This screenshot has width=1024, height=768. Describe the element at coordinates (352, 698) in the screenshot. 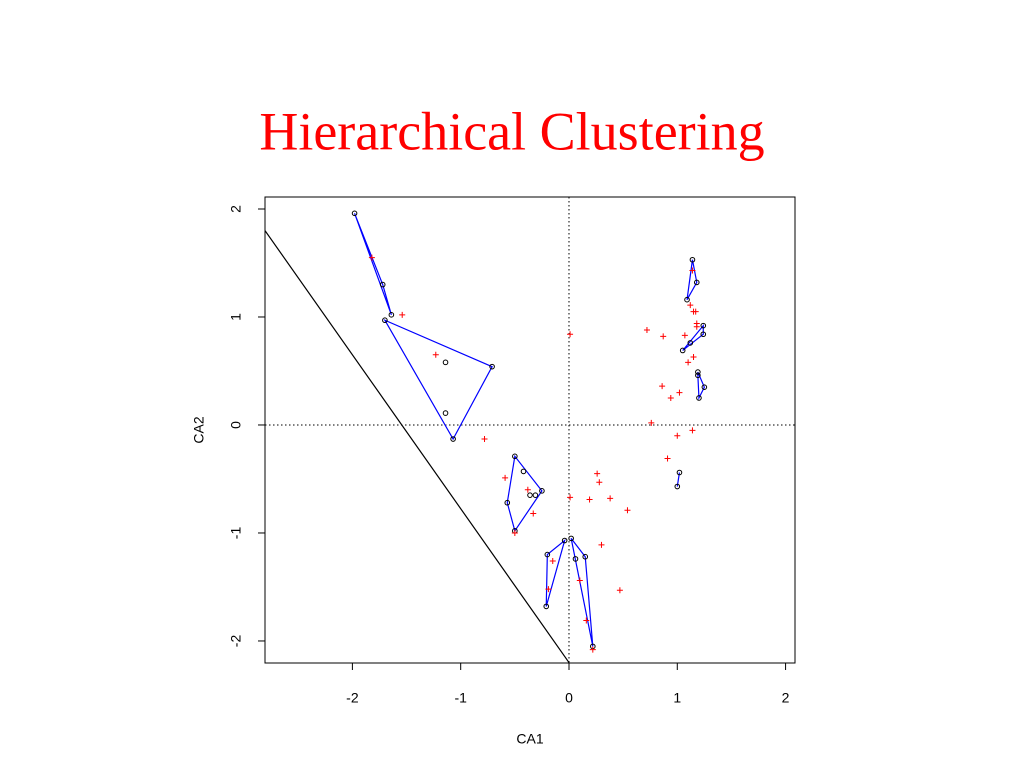

I see `x-tick-label: -2` at that location.